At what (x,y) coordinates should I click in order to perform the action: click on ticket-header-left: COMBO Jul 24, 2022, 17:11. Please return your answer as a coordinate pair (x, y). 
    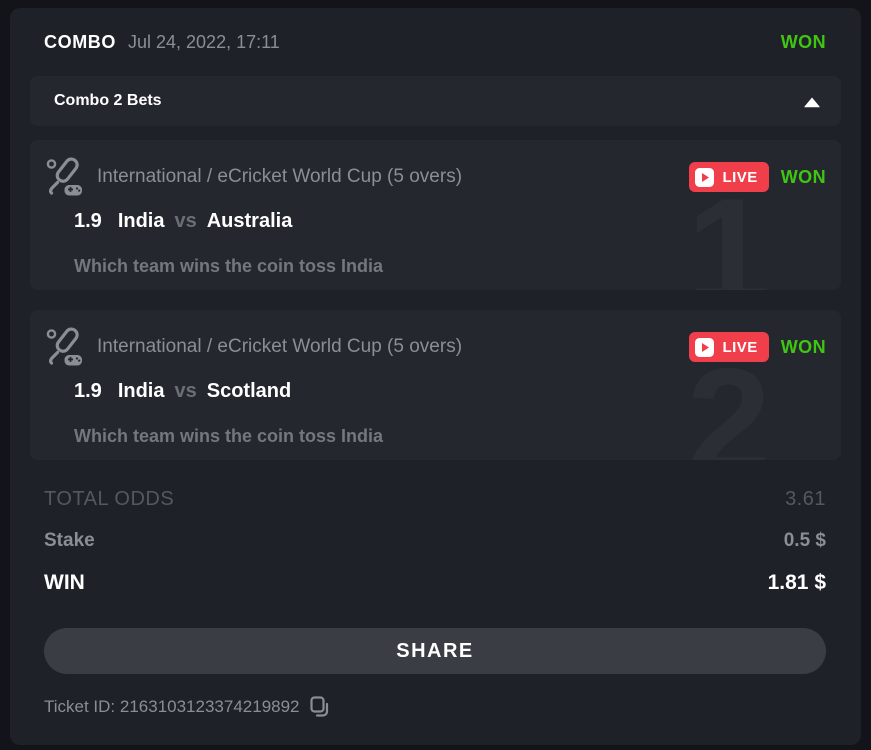
    Looking at the image, I should click on (162, 42).